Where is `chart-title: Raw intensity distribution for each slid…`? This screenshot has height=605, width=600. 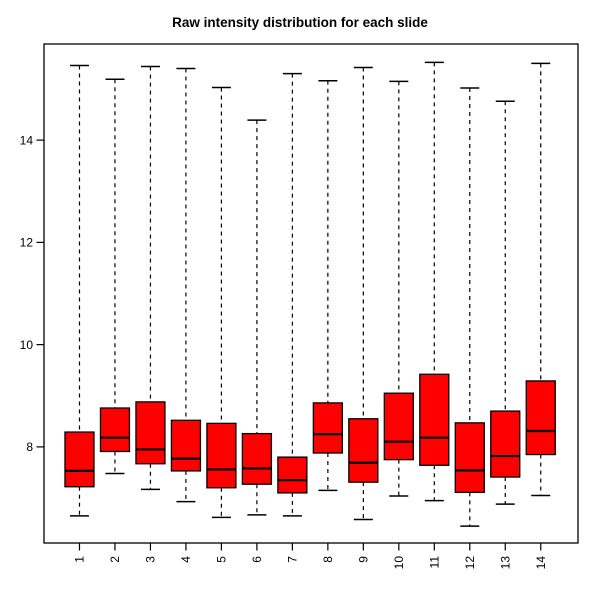
chart-title: Raw intensity distribution for each slid… is located at coordinates (300, 22).